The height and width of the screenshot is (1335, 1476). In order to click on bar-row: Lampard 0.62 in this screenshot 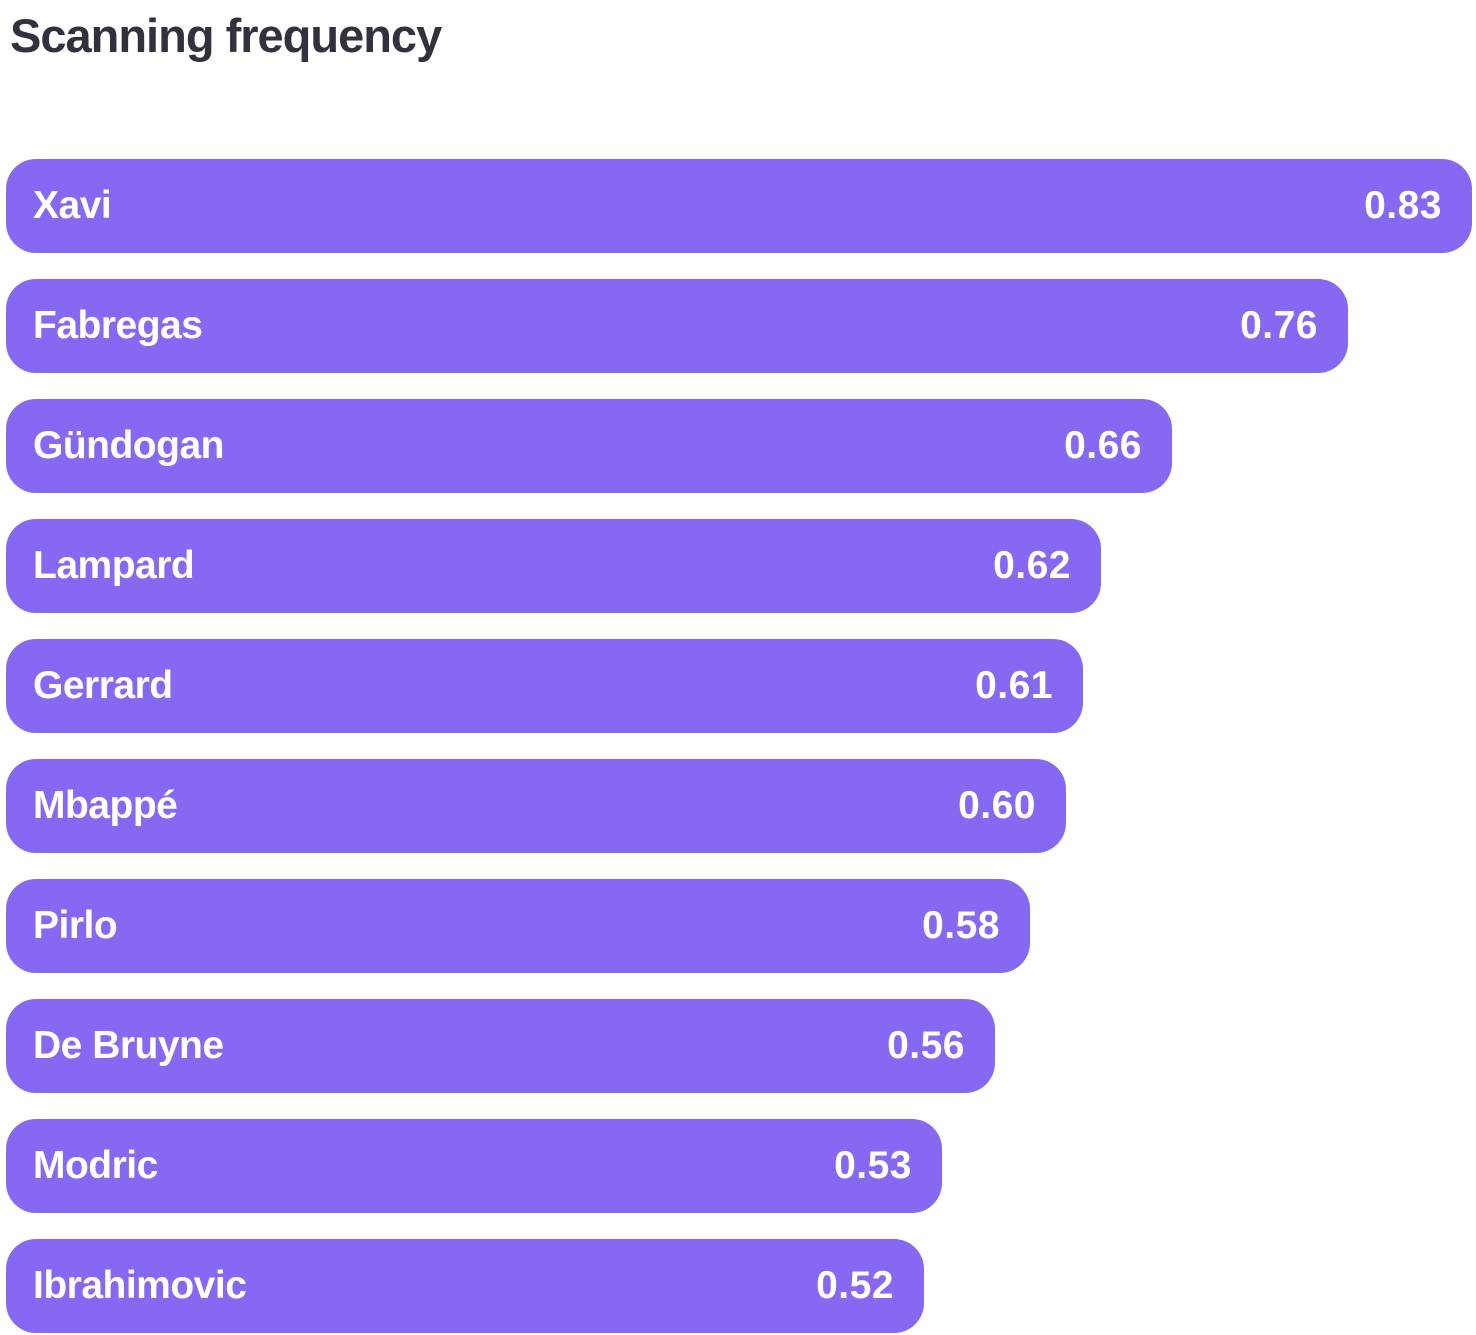, I will do `click(741, 566)`.